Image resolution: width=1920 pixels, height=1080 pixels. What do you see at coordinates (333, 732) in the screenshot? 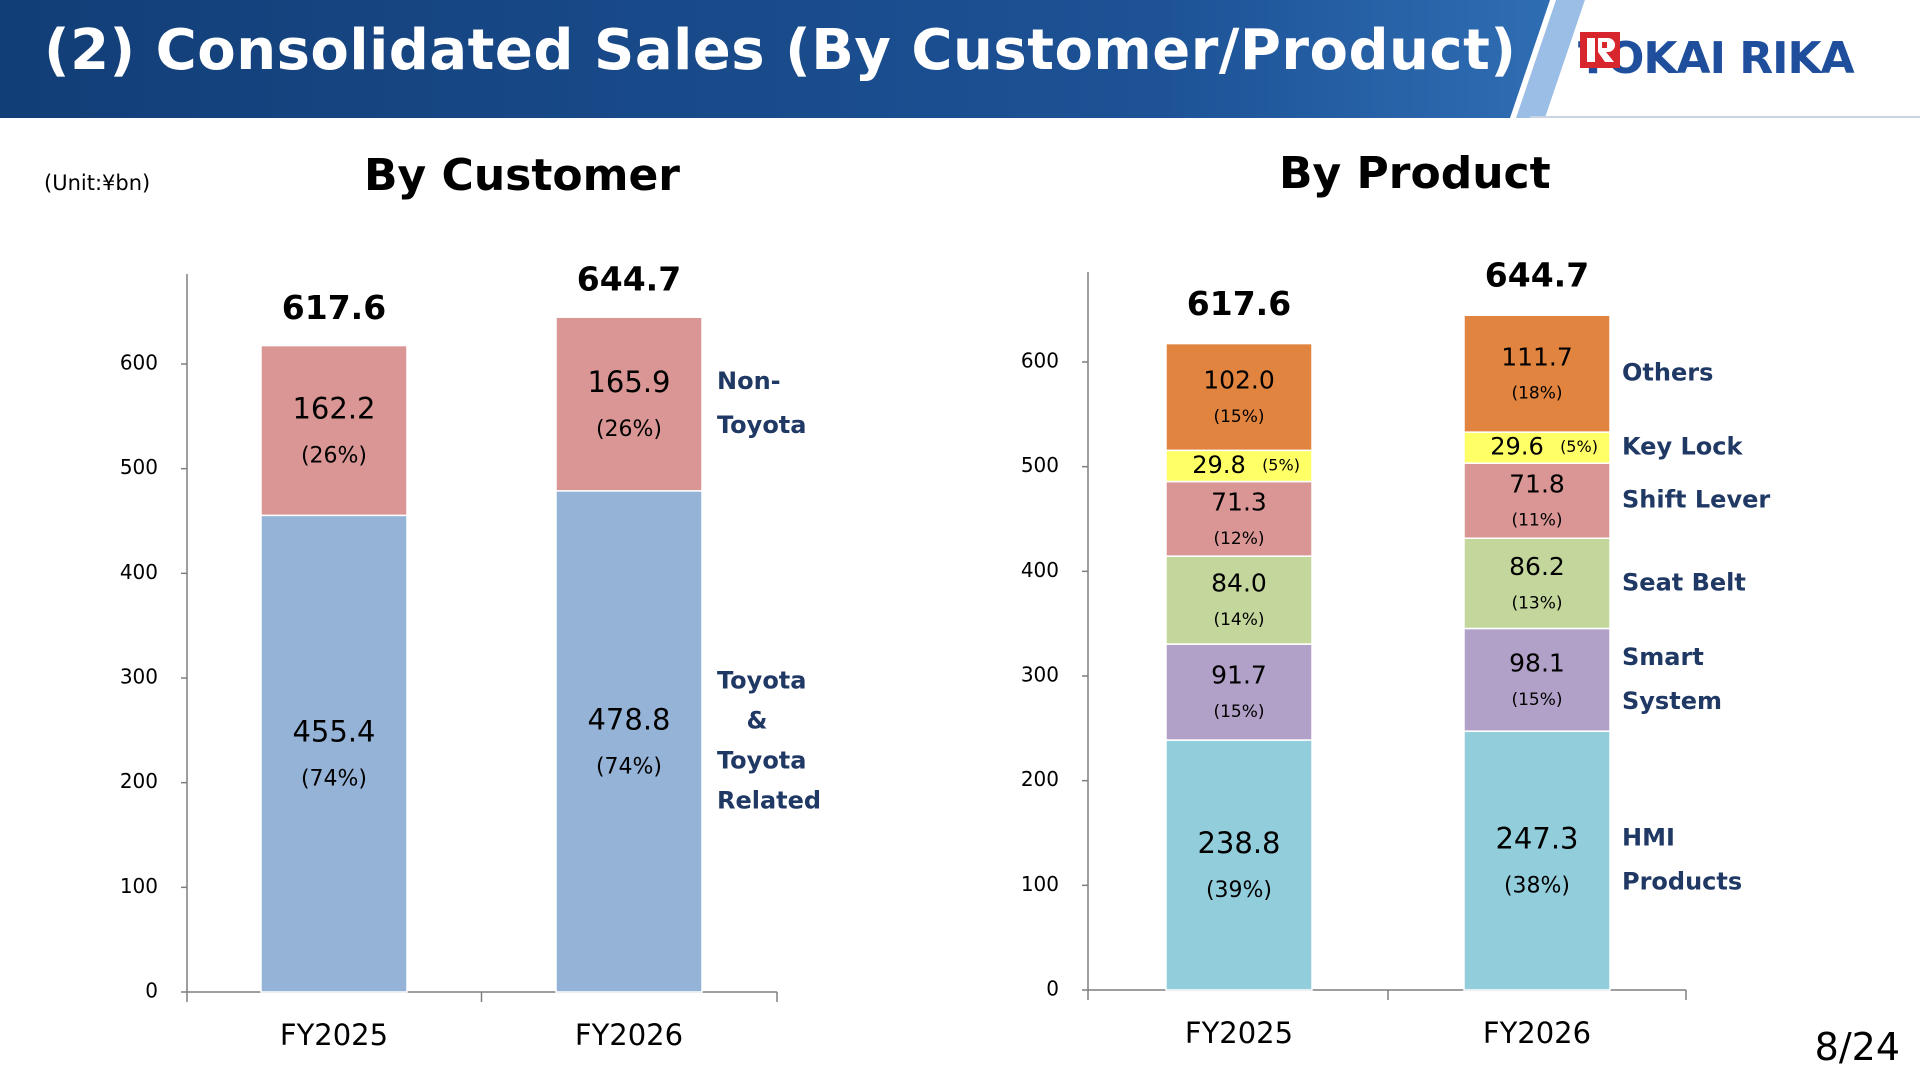
I see `bar-value-label: 455.4` at bounding box center [333, 732].